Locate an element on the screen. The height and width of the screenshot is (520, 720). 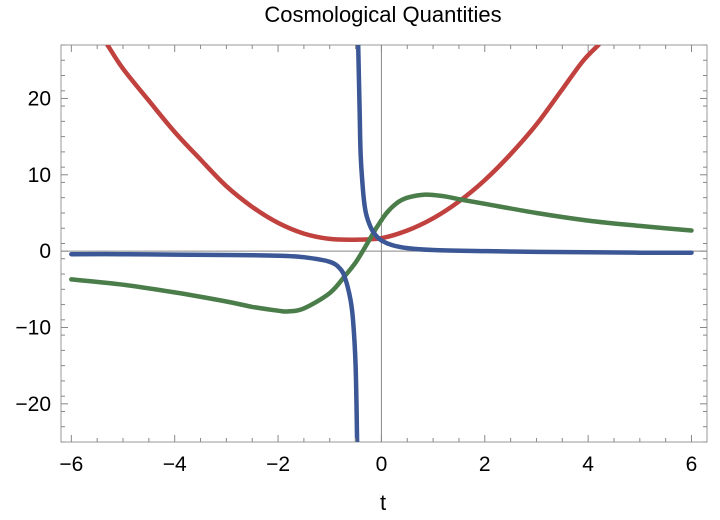
y-tick-label: −10 is located at coordinates (33, 327).